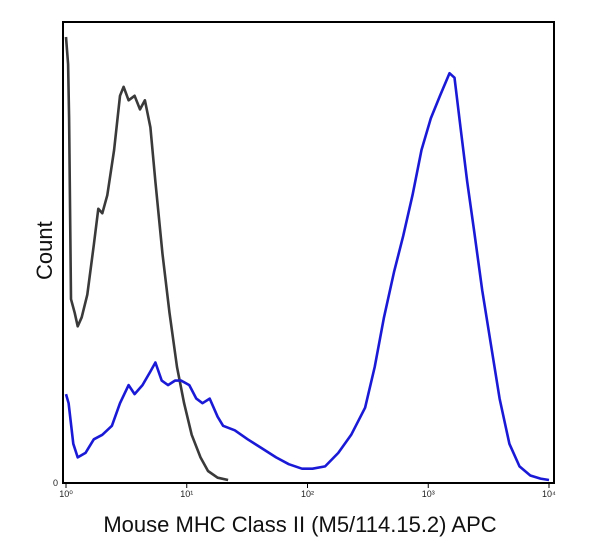  I want to click on x-tick-label: 10⁰, so click(66, 494).